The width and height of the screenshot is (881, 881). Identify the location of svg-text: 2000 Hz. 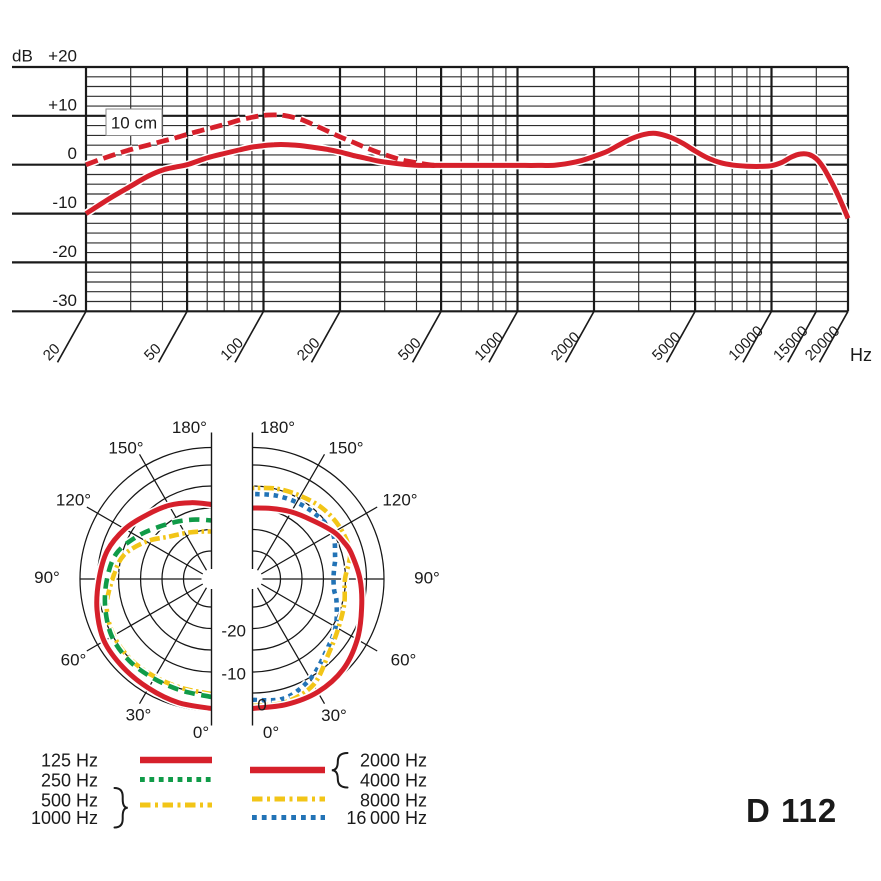
(393, 760).